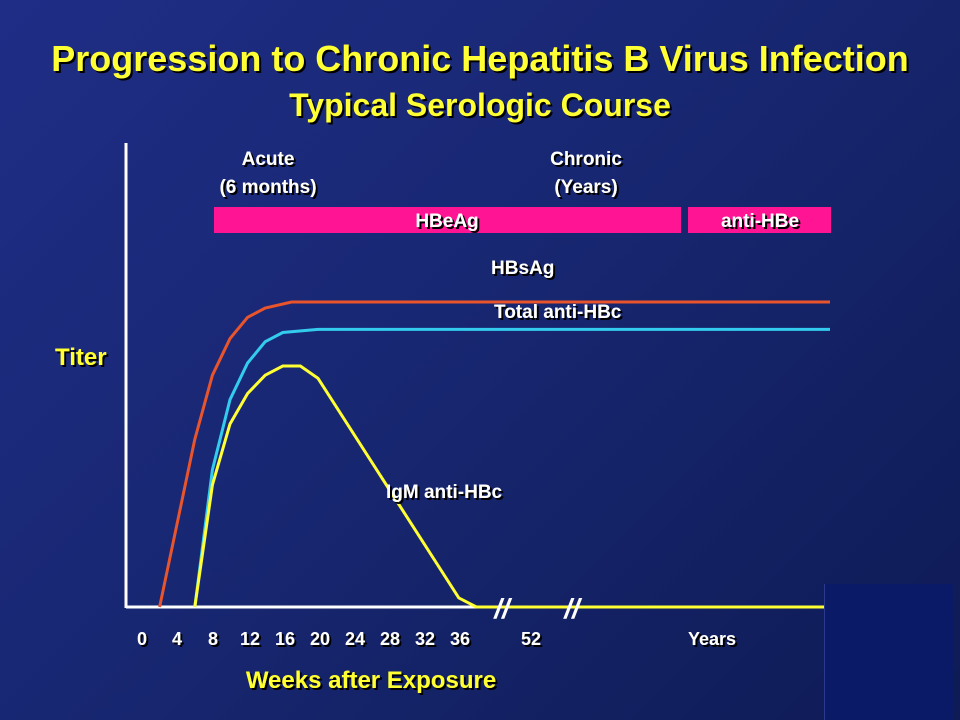 The height and width of the screenshot is (720, 960). What do you see at coordinates (522, 268) in the screenshot?
I see `hbsag-label: HBsAg` at bounding box center [522, 268].